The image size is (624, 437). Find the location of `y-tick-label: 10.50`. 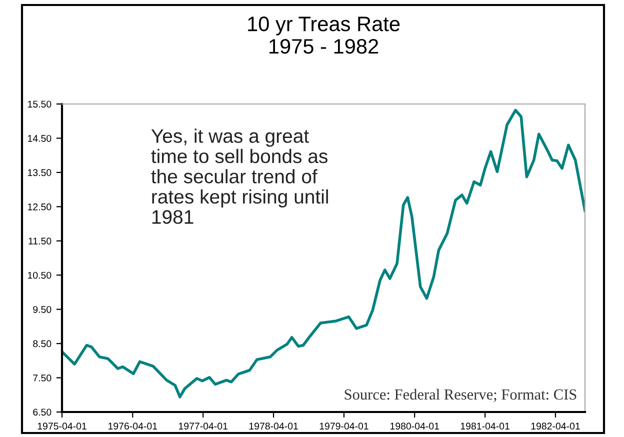

y-tick-label: 10.50 is located at coordinates (40, 275).